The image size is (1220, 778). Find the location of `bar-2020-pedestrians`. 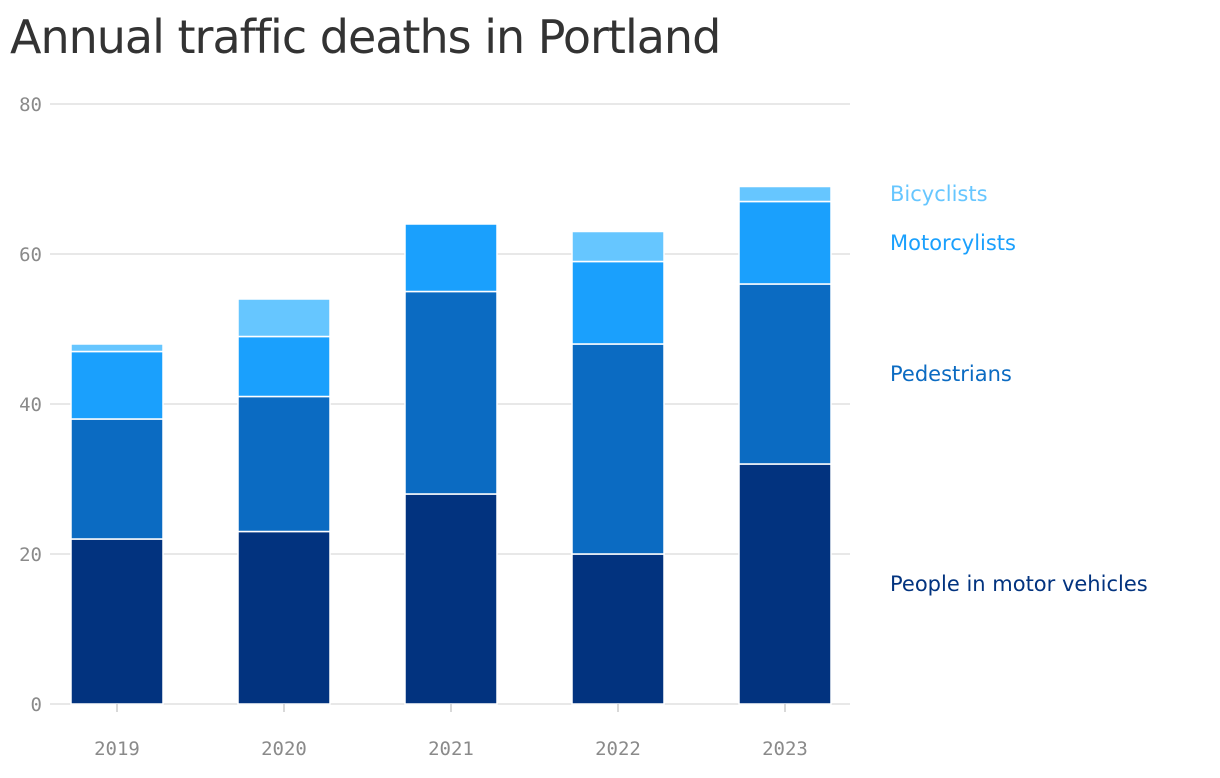

bar-2020-pedestrians is located at coordinates (284, 464).